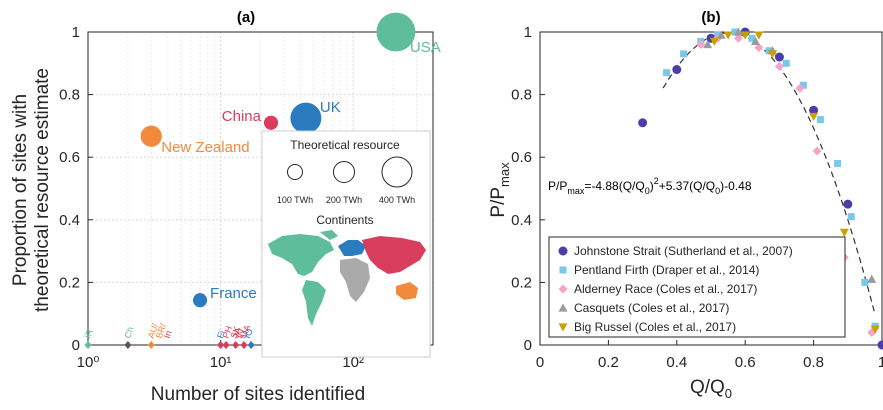 This screenshot has height=410, width=883. I want to click on legend-size-small, so click(295, 172).